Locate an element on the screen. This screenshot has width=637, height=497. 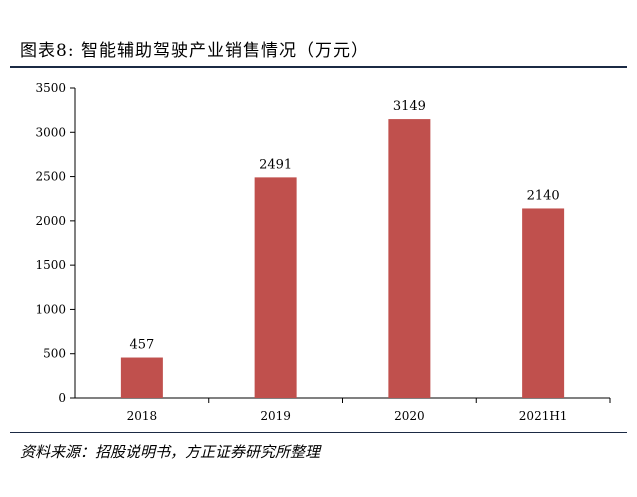
y-tick-label: 3000 is located at coordinates (50, 132).